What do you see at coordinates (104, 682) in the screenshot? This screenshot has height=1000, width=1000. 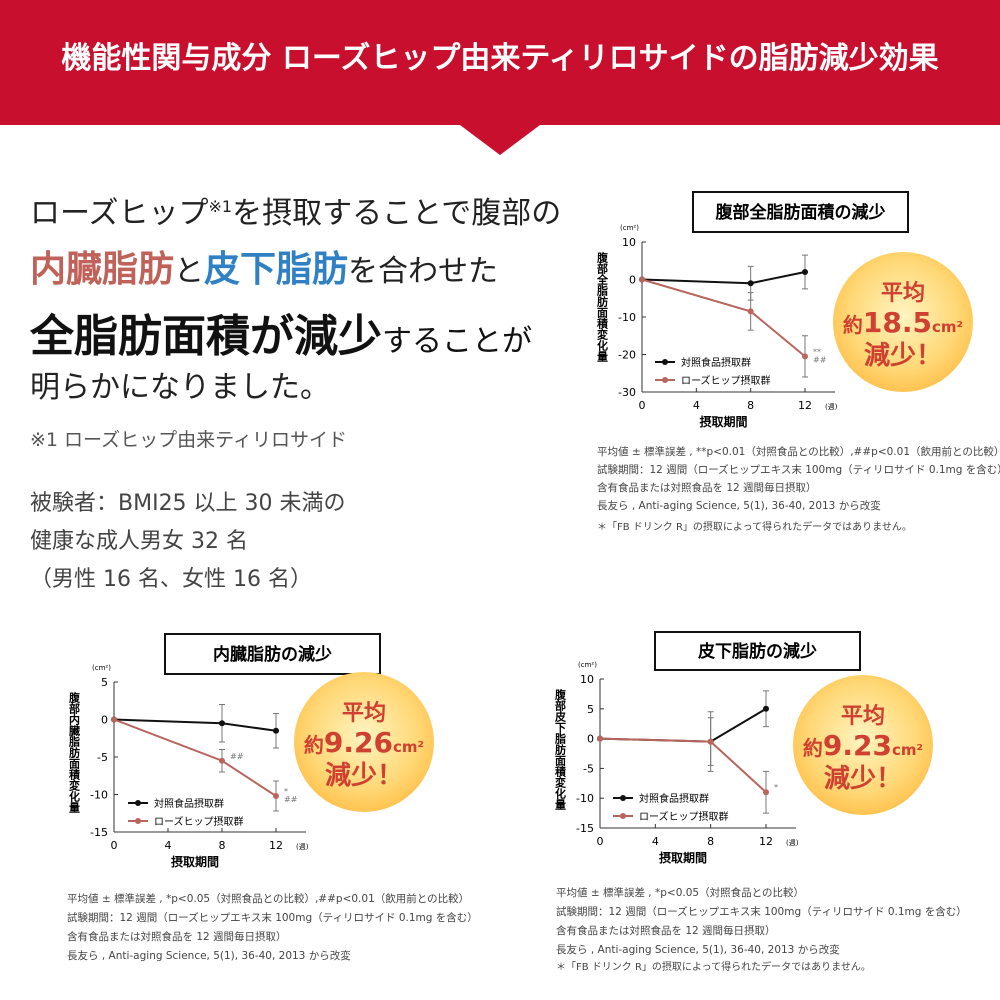 I see `y-tick-label: 5` at bounding box center [104, 682].